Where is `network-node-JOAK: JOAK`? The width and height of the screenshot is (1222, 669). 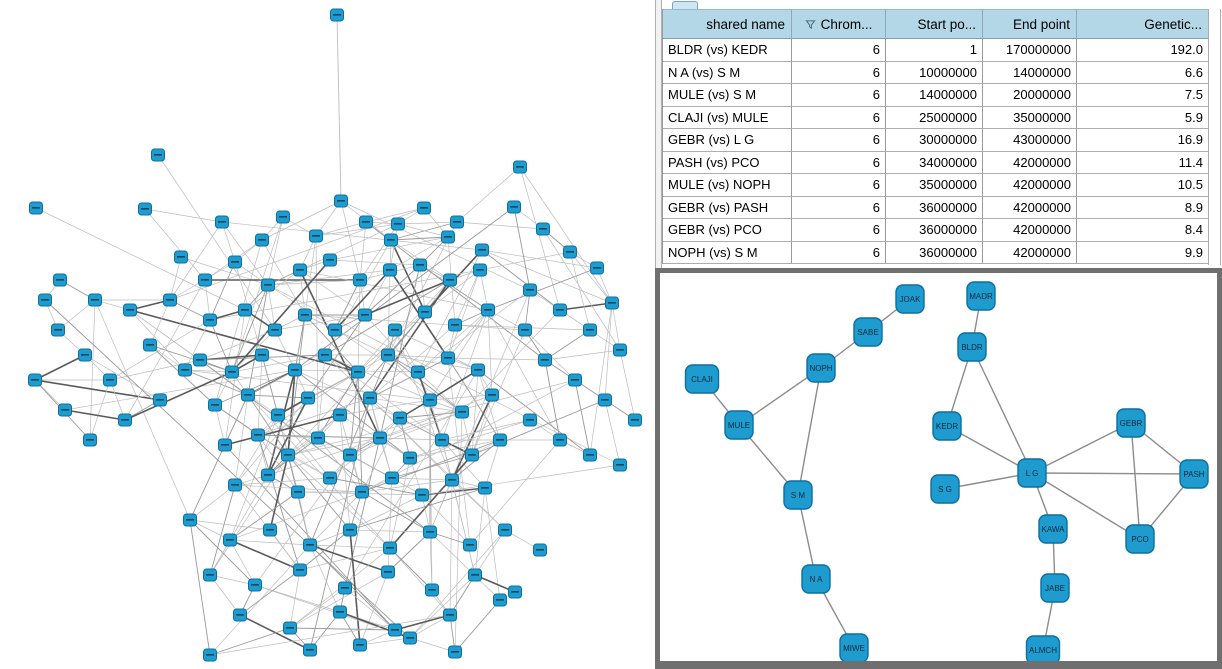
network-node-JOAK: JOAK is located at coordinates (910, 299).